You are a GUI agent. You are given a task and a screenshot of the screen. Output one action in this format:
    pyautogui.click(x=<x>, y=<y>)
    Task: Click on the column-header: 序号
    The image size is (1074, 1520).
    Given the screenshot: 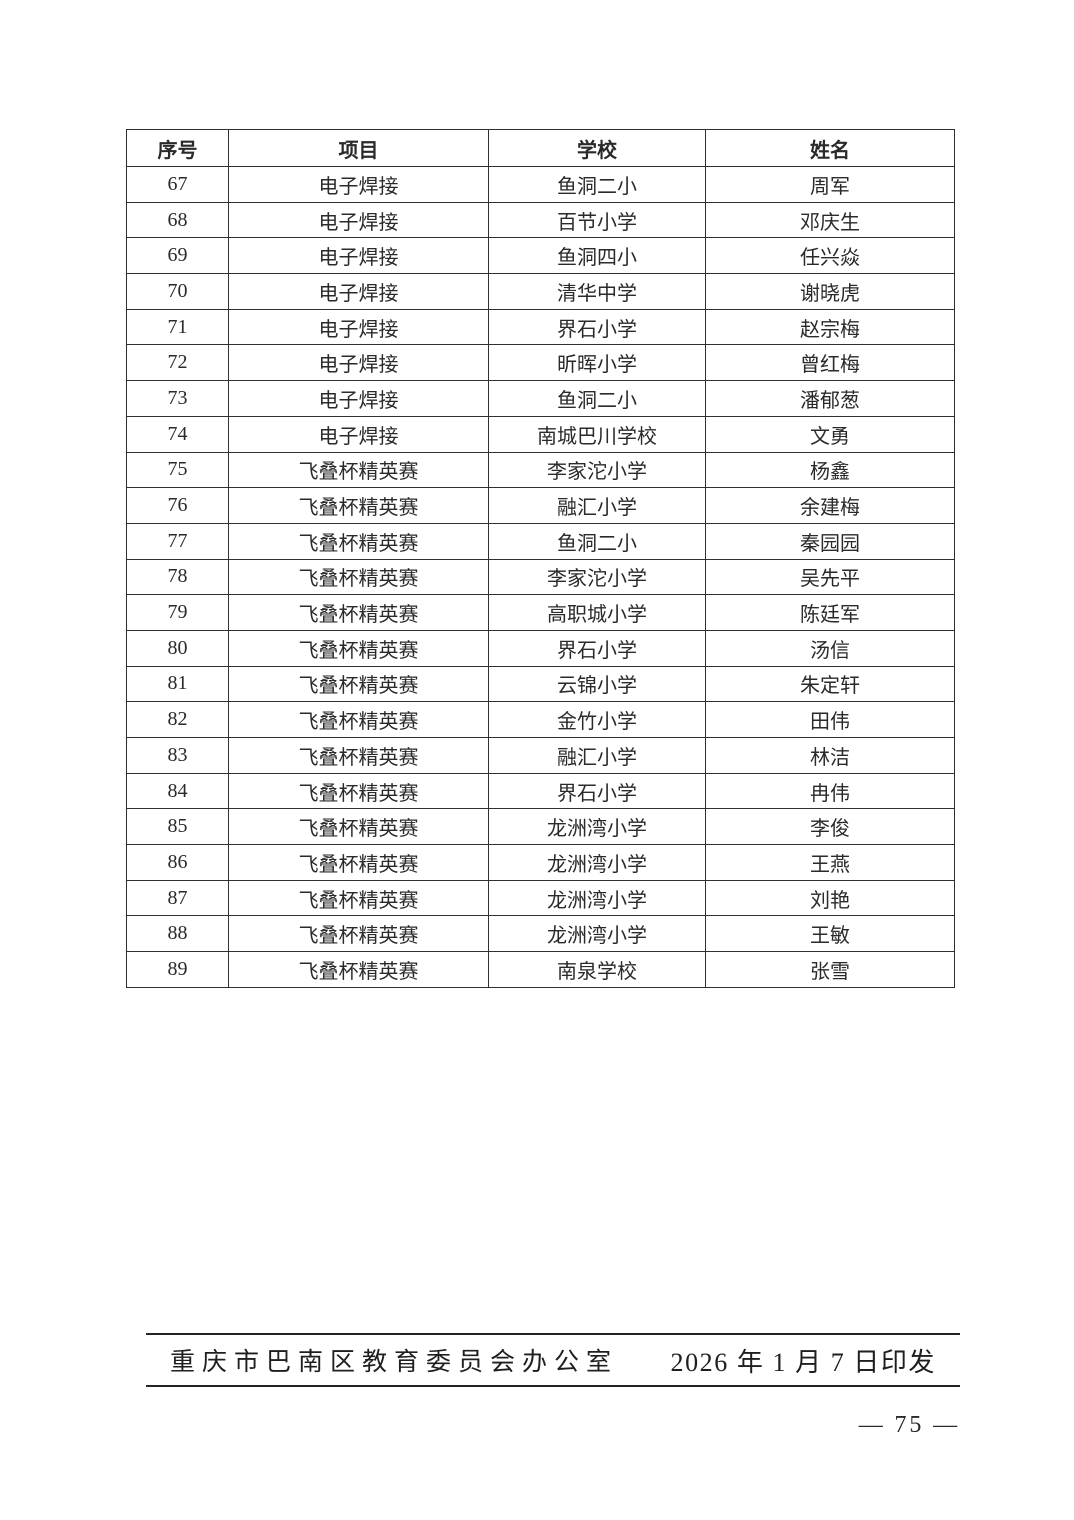 What is the action you would take?
    pyautogui.click(x=177, y=148)
    